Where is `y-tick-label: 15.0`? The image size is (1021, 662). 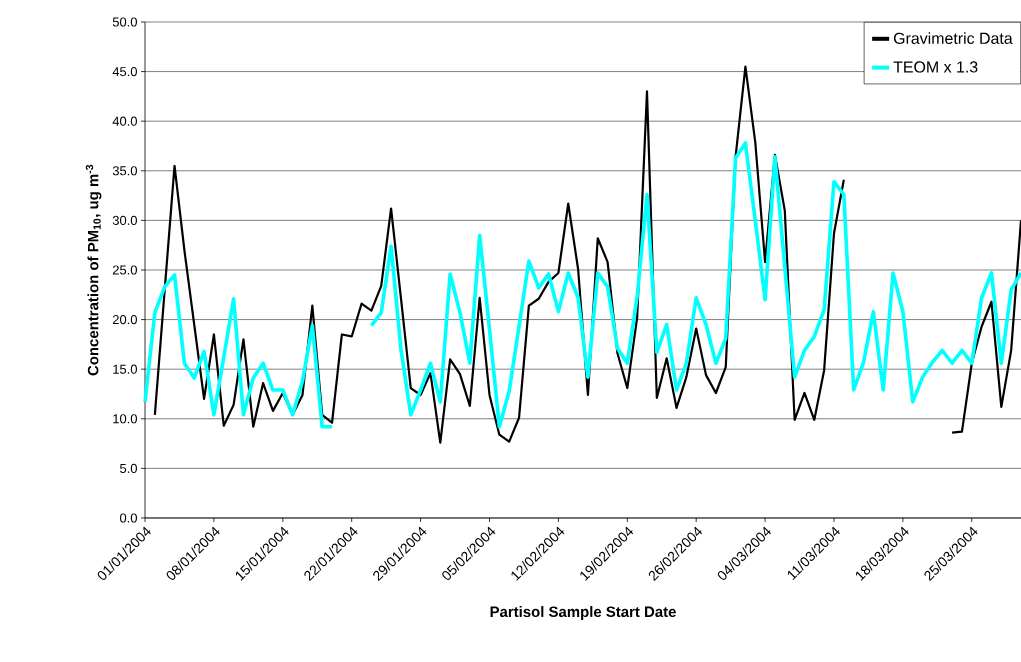
y-tick-label: 15.0 is located at coordinates (125, 369).